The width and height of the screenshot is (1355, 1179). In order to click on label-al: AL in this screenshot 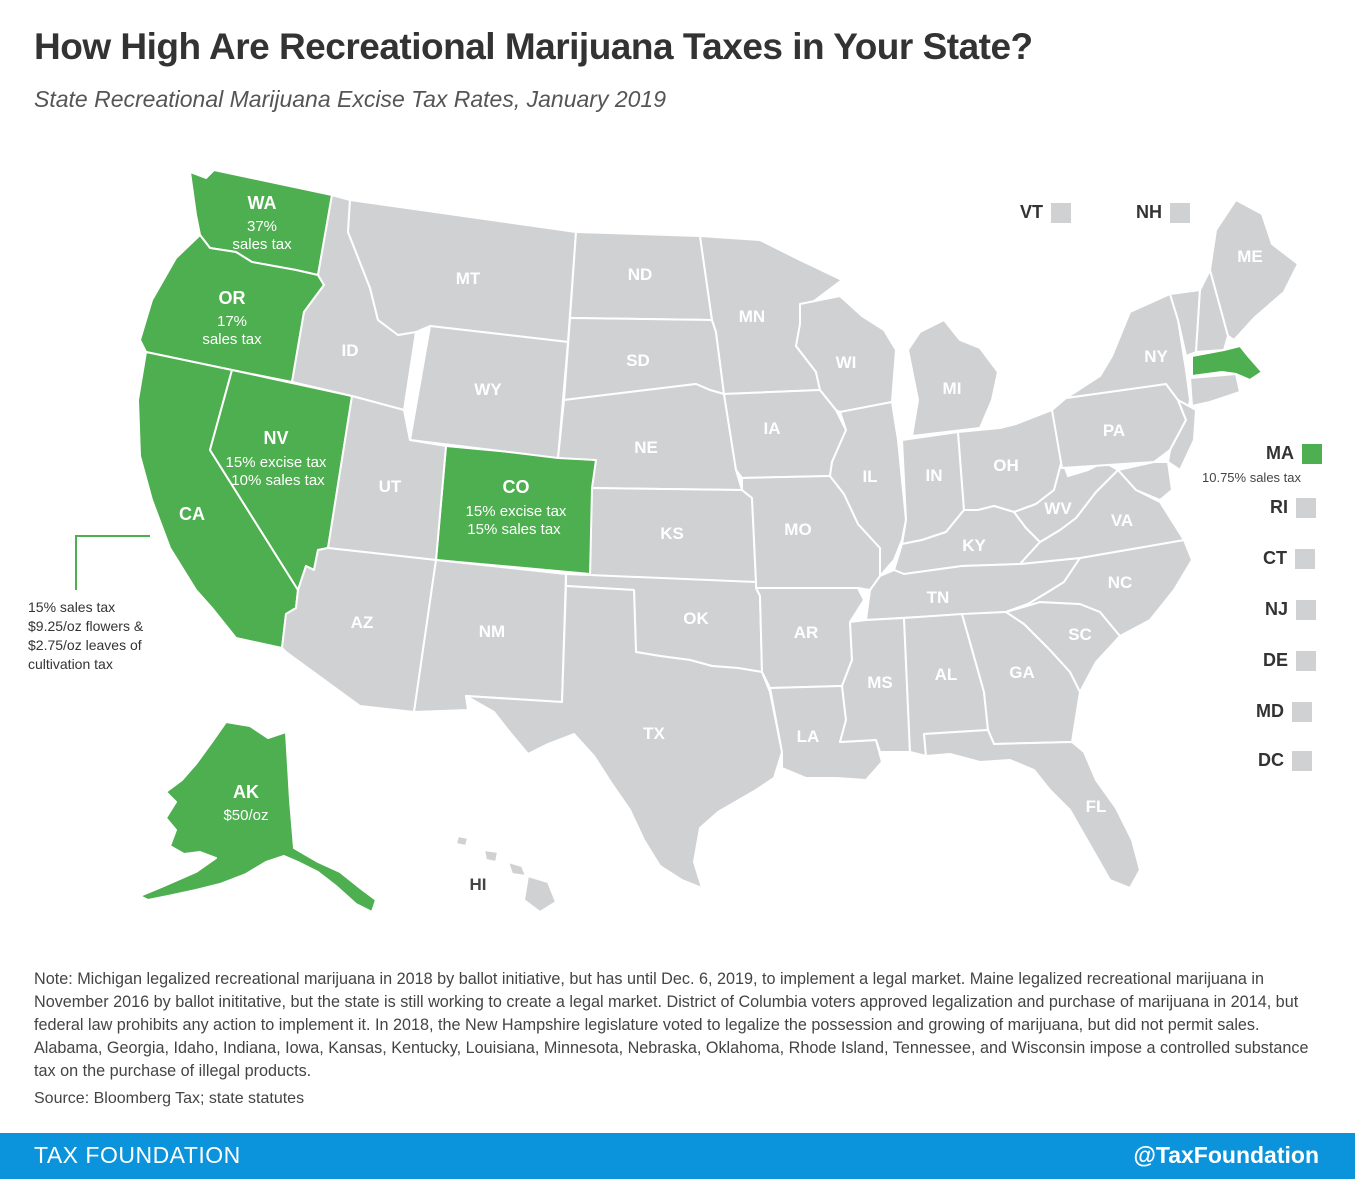, I will do `click(946, 674)`.